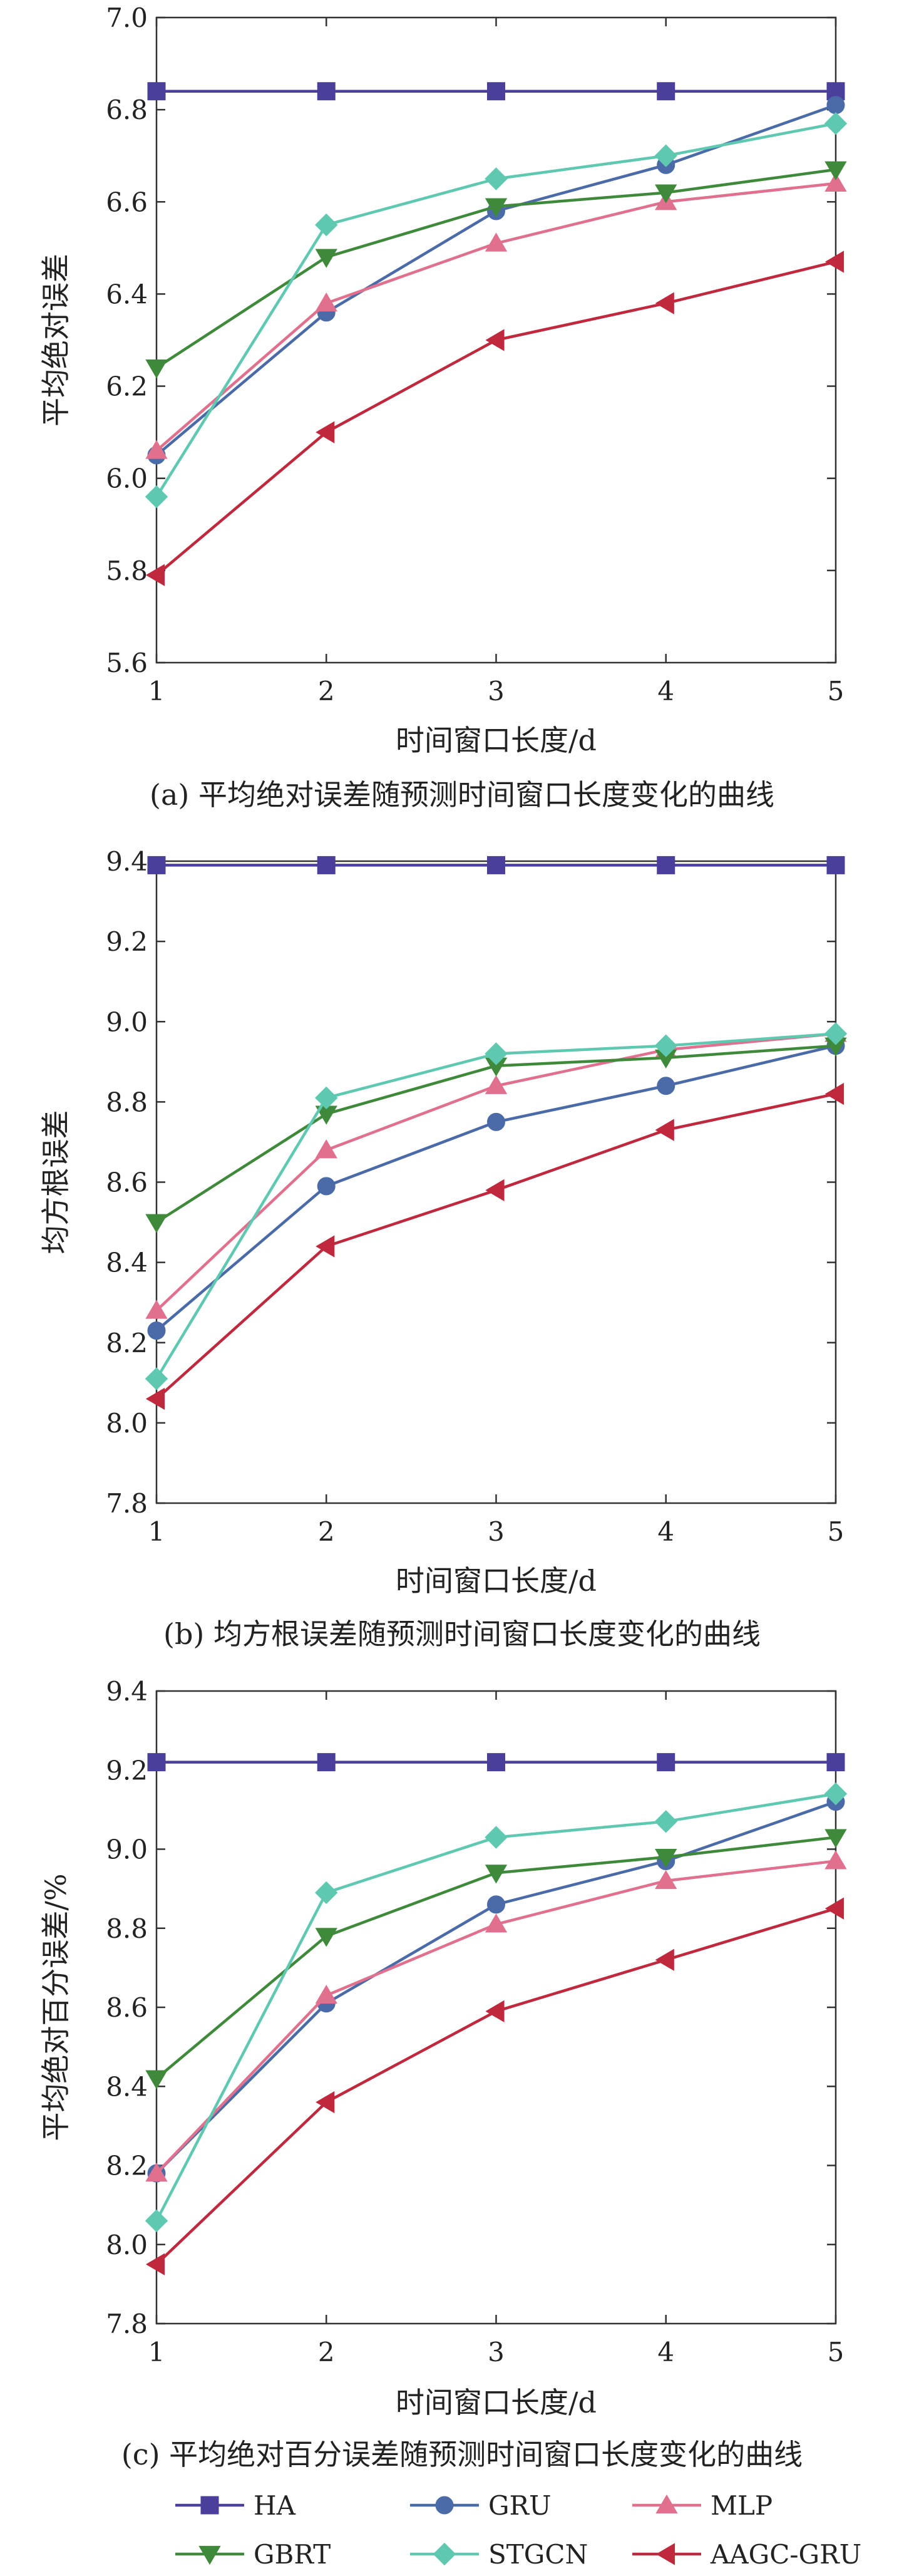  What do you see at coordinates (127, 478) in the screenshot?
I see `y-tick-label: 6.0` at bounding box center [127, 478].